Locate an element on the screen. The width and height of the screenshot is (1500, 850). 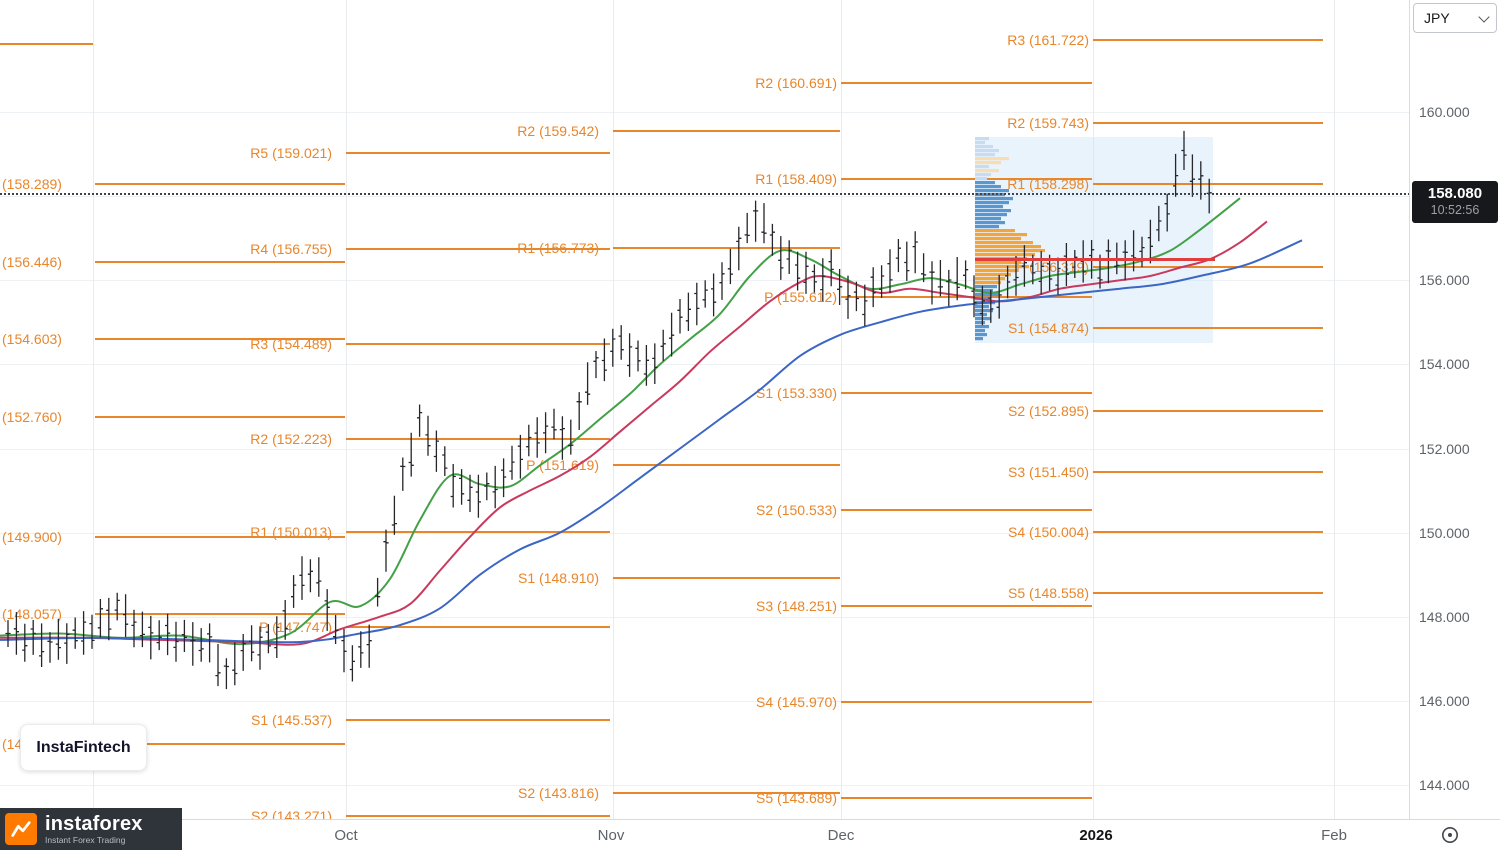
pivot-label-sep: (156.446) is located at coordinates (32, 261).